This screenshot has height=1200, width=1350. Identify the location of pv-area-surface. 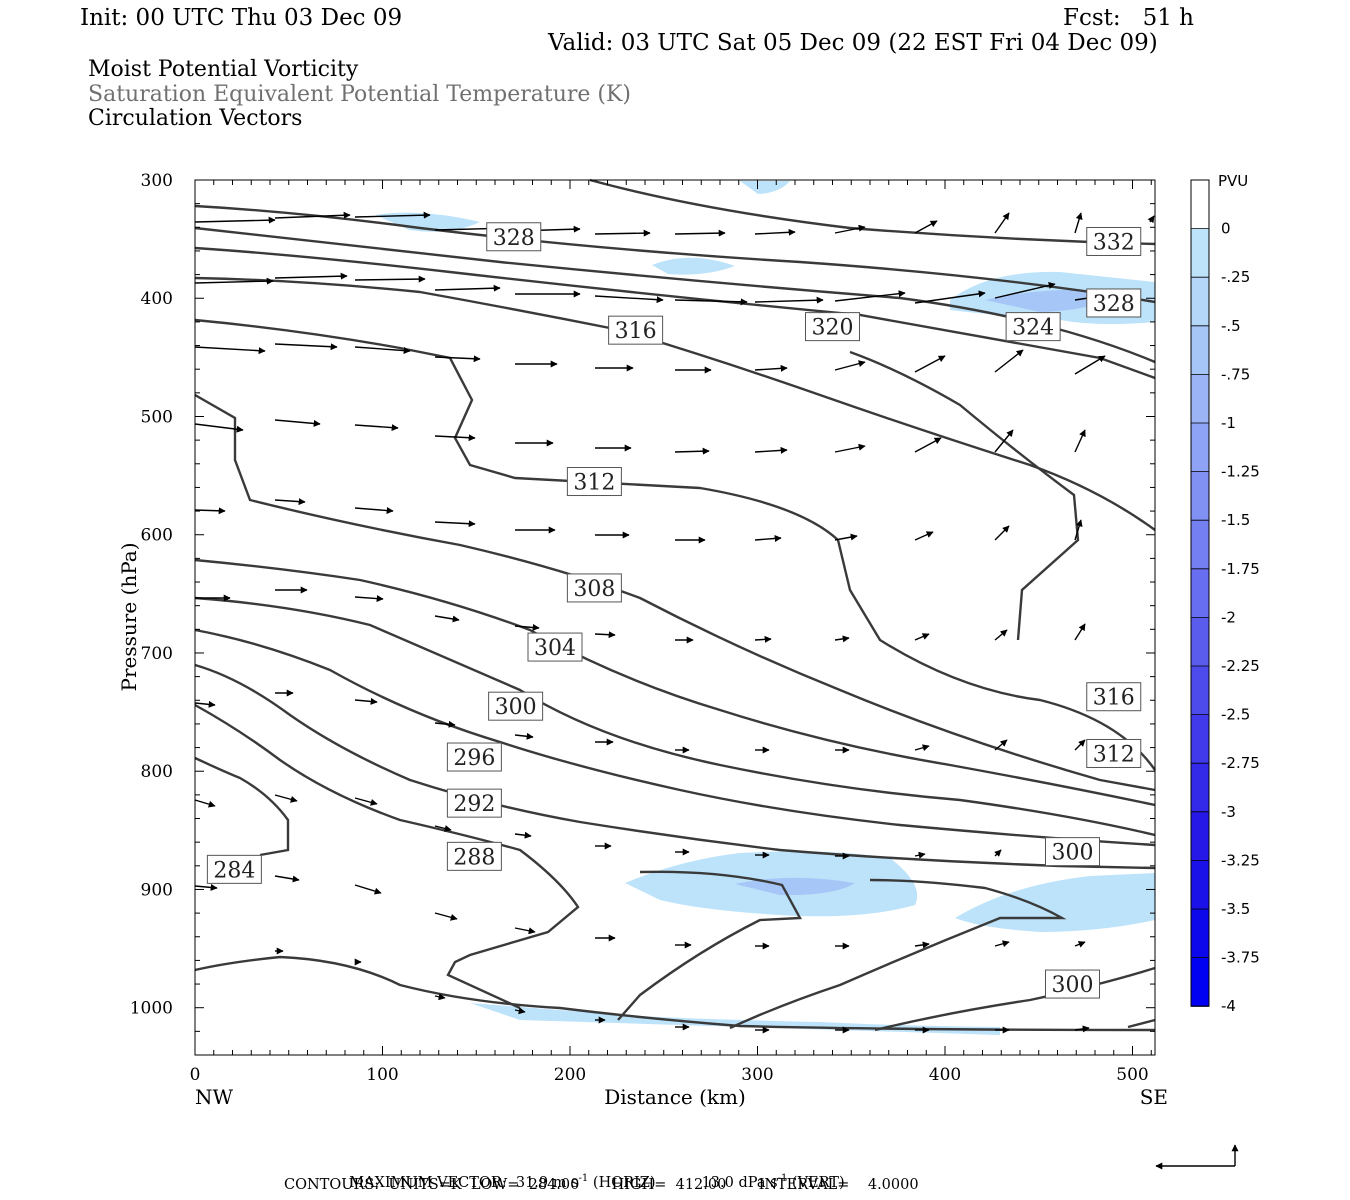
(735, 1019).